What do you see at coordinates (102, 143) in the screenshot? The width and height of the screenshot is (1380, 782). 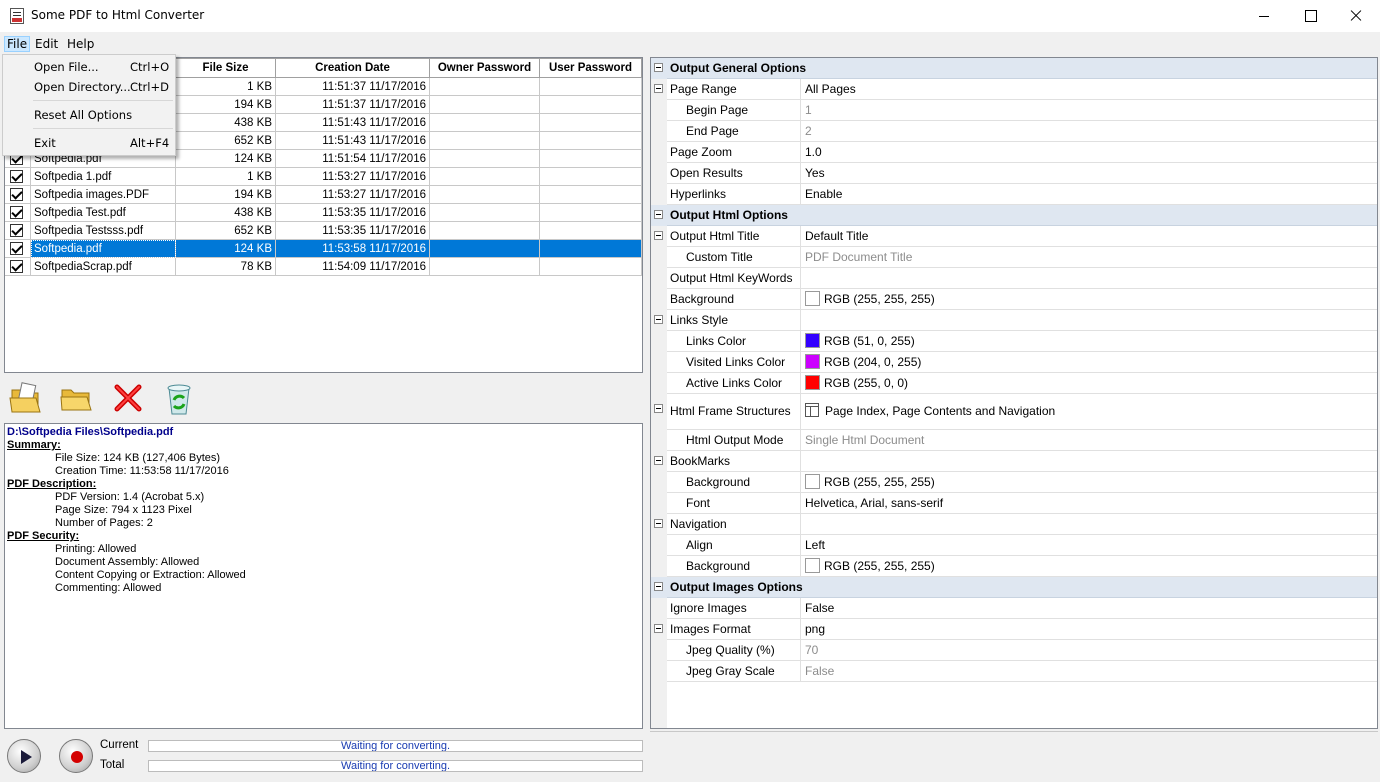 I see `menu-item-exit: Exit Alt+F4` at bounding box center [102, 143].